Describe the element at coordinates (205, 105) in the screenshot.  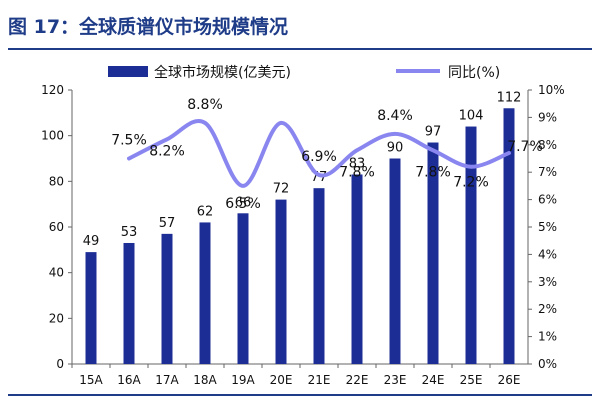
I see `line-value-label: 8.8%` at that location.